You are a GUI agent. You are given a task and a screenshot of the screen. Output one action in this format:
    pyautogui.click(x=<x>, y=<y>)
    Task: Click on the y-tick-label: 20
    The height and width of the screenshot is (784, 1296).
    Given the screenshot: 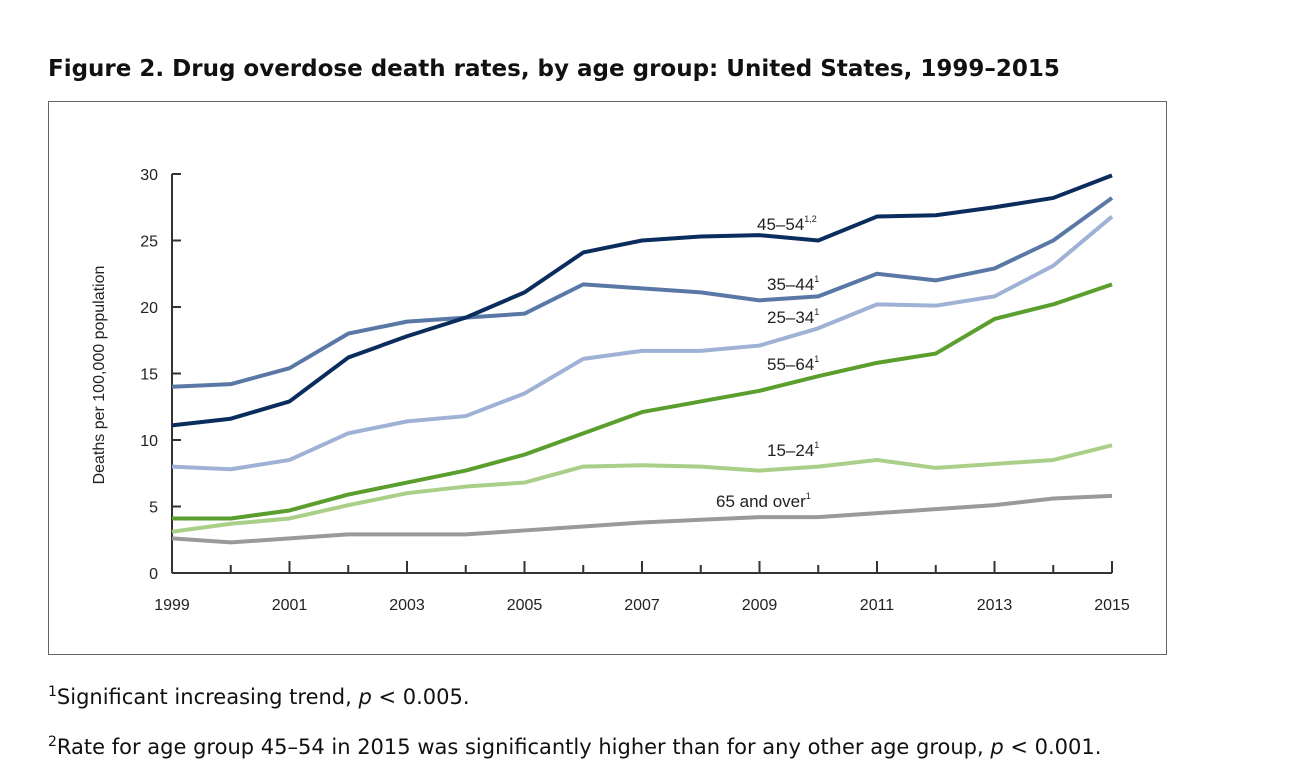 What is the action you would take?
    pyautogui.click(x=149, y=308)
    